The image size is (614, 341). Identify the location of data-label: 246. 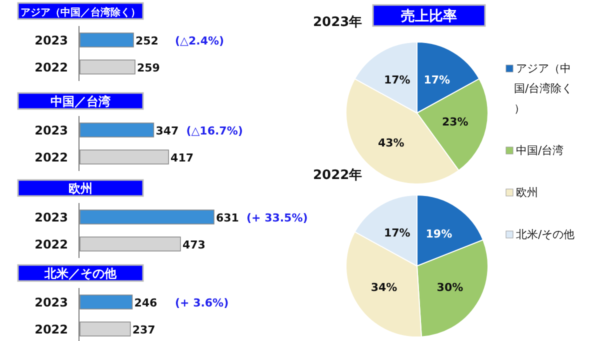
(146, 303).